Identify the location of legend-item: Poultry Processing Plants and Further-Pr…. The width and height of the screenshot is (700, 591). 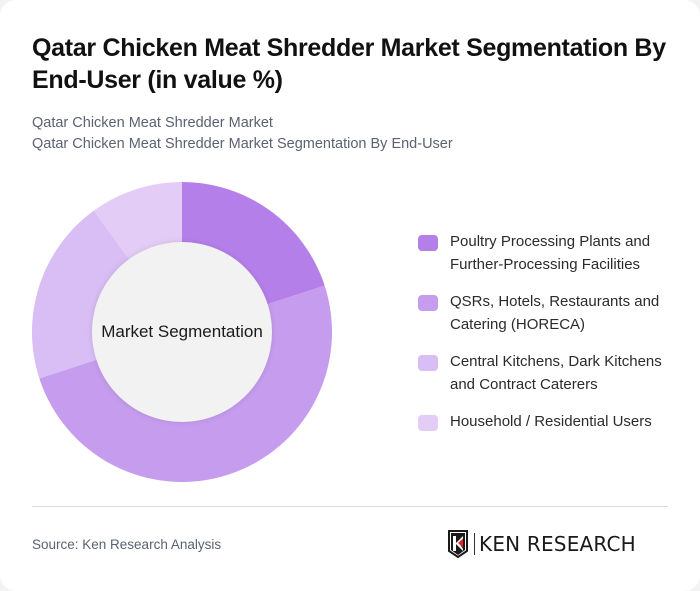
(553, 253).